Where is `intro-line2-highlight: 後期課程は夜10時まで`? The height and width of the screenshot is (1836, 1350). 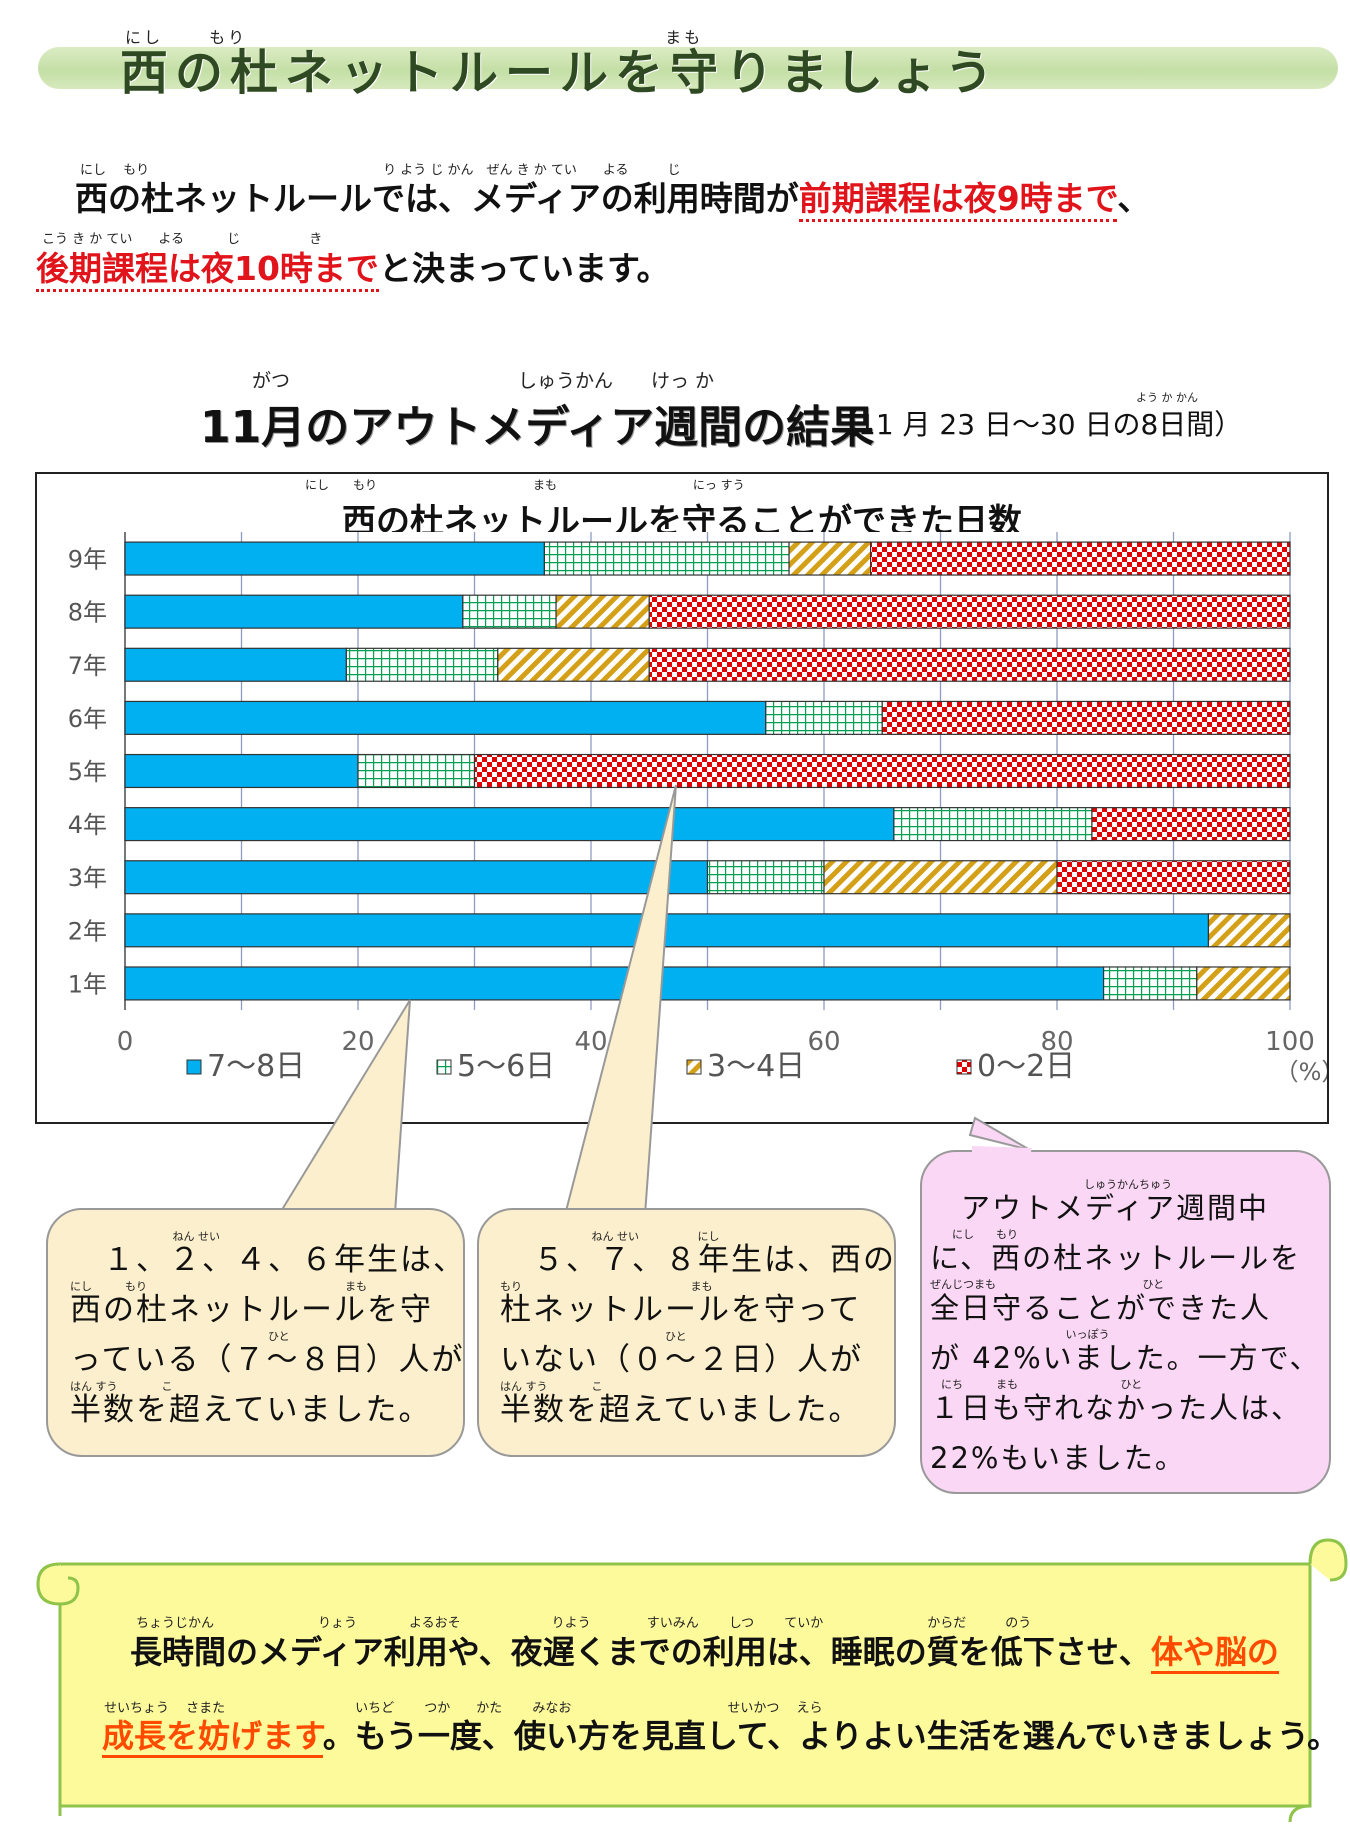
intro-line2-highlight: 後期課程は夜10時まで is located at coordinates (207, 270).